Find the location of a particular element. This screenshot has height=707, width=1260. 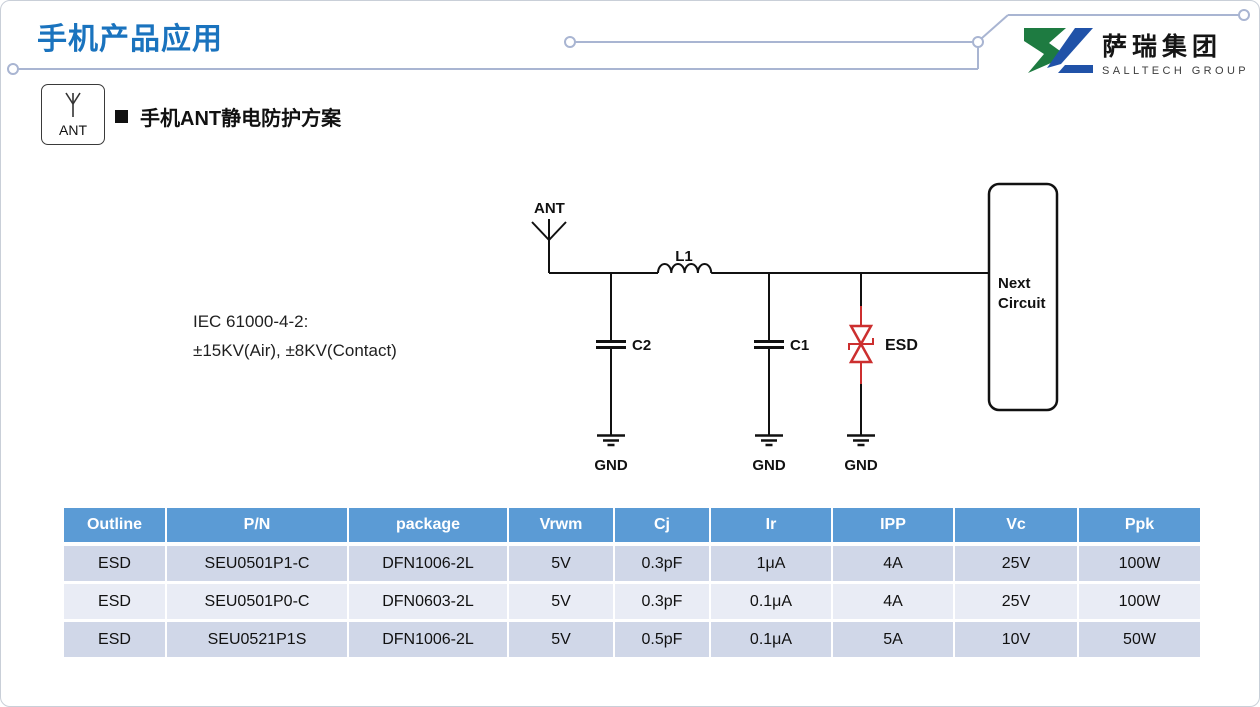

logo-name-cn: 萨瑞集团 is located at coordinates (1162, 47).